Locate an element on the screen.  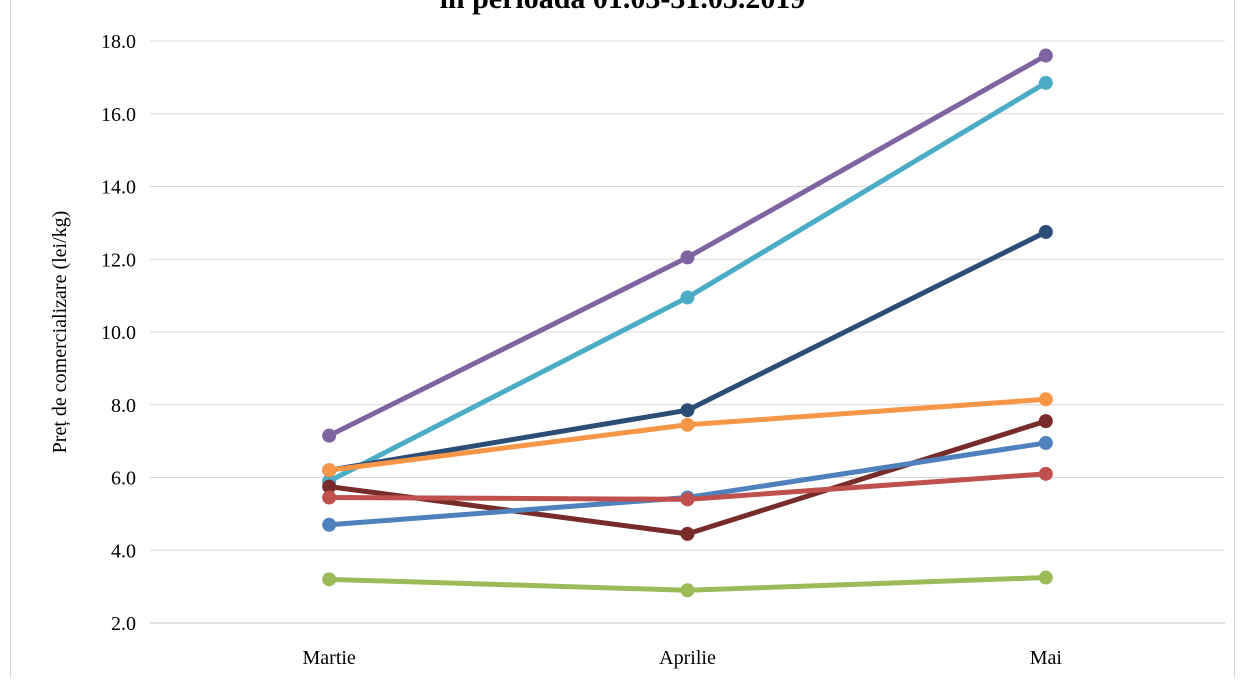
y-axis-label: Preț de comercializare (lei/kg) is located at coordinates (60, 332).